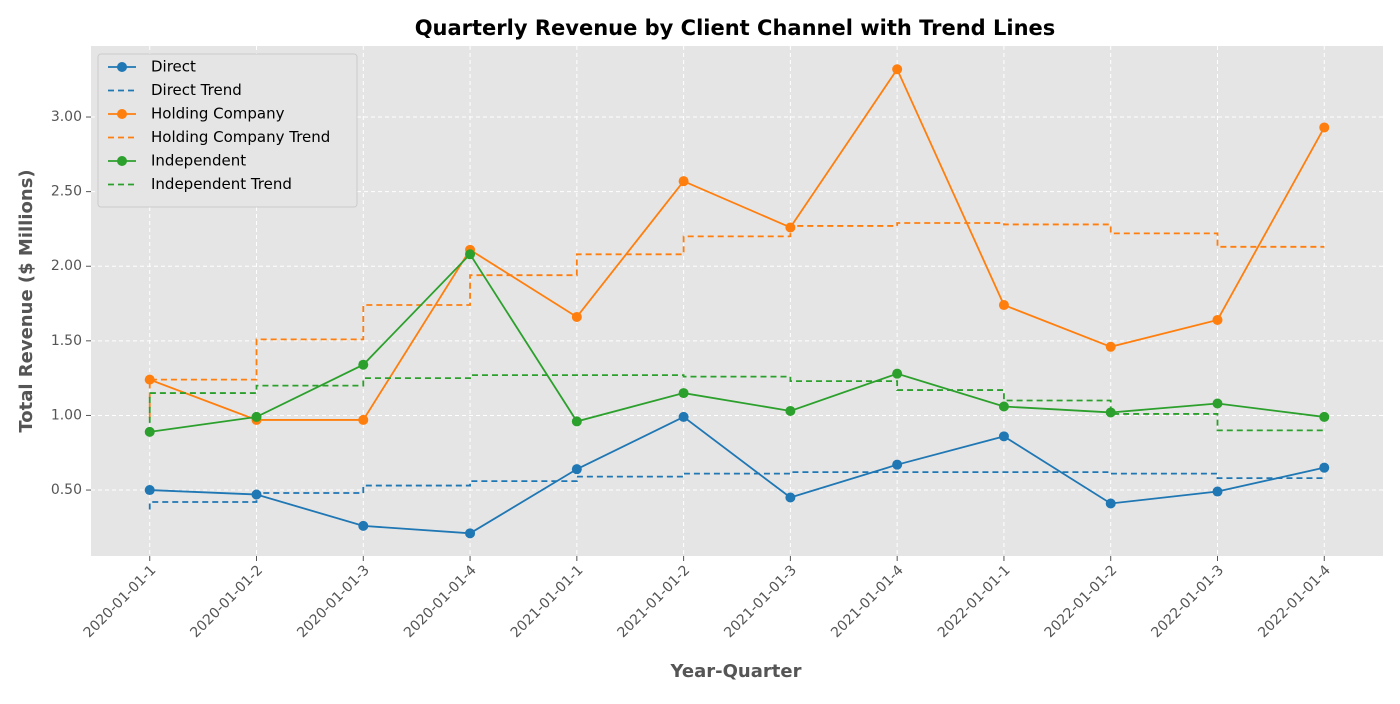  What do you see at coordinates (26, 300) in the screenshot?
I see `y-axis-label: Total Revenue ($ Millions)` at bounding box center [26, 300].